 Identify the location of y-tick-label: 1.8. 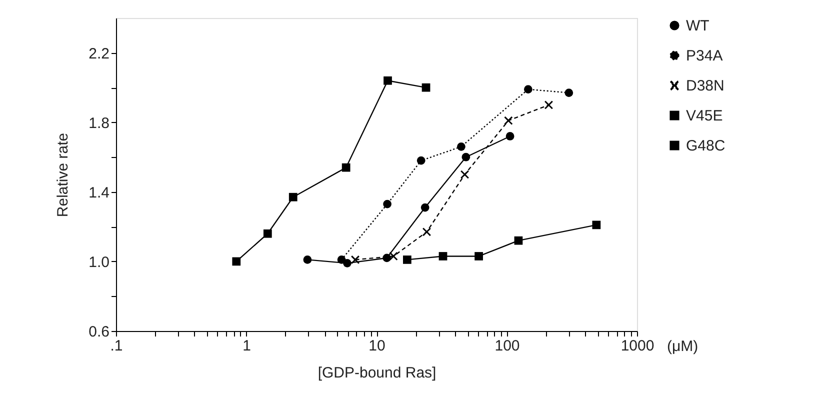
(99, 123).